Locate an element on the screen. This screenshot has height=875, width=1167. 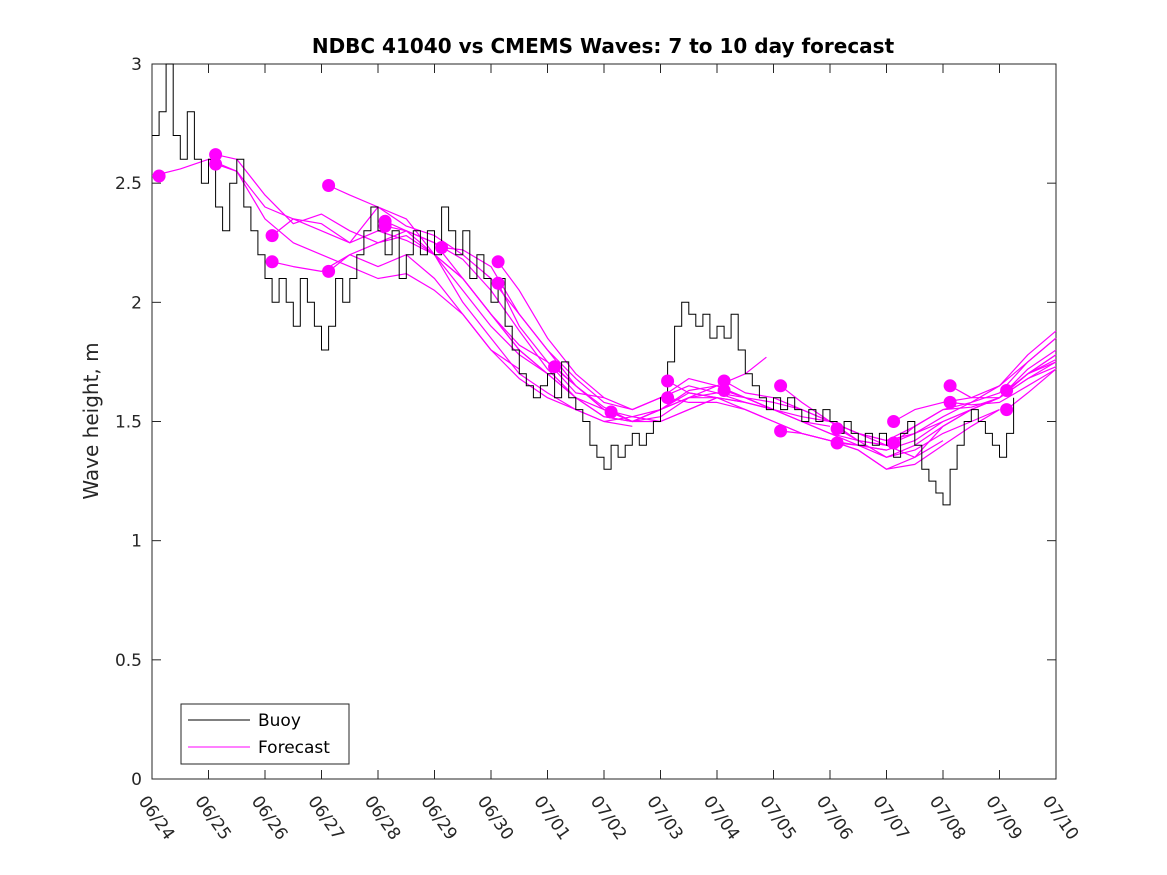
y-tick-label: 1 is located at coordinates (136, 542).